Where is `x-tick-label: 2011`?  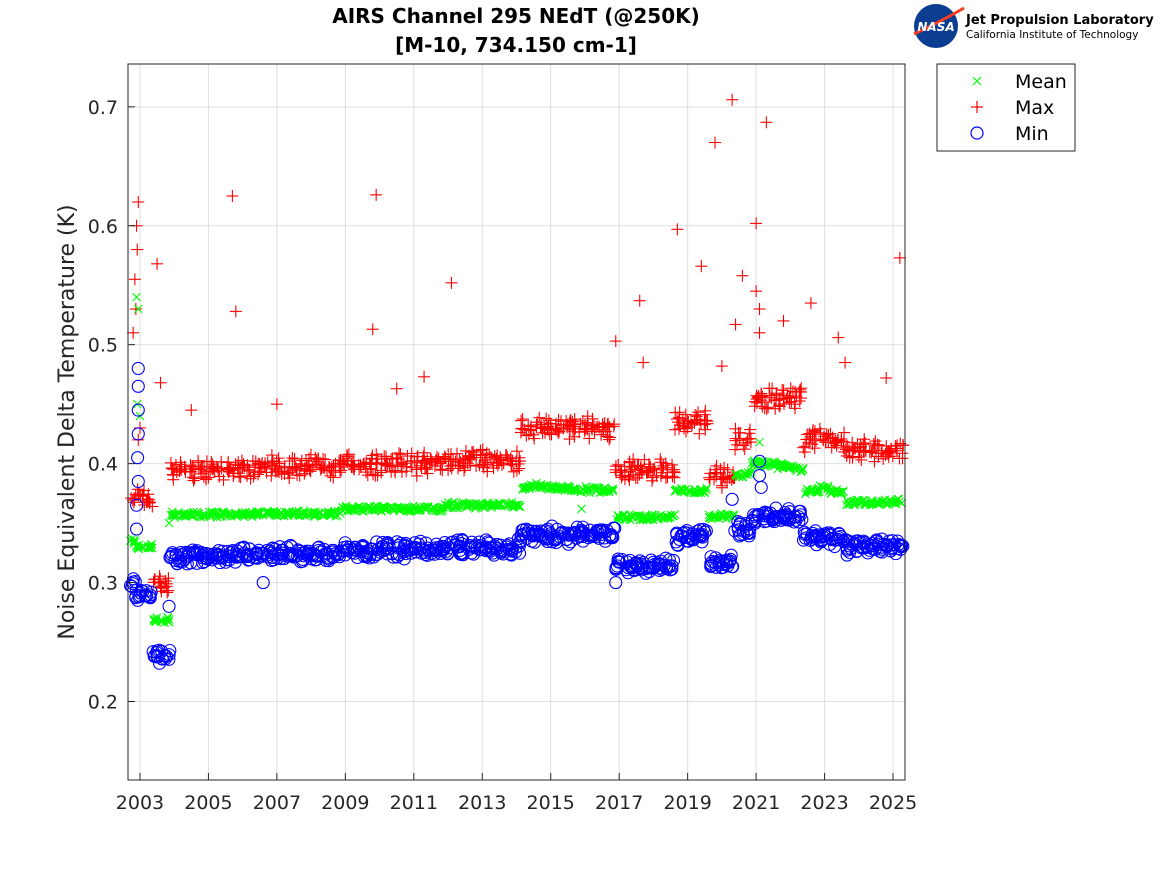
x-tick-label: 2011 is located at coordinates (414, 803).